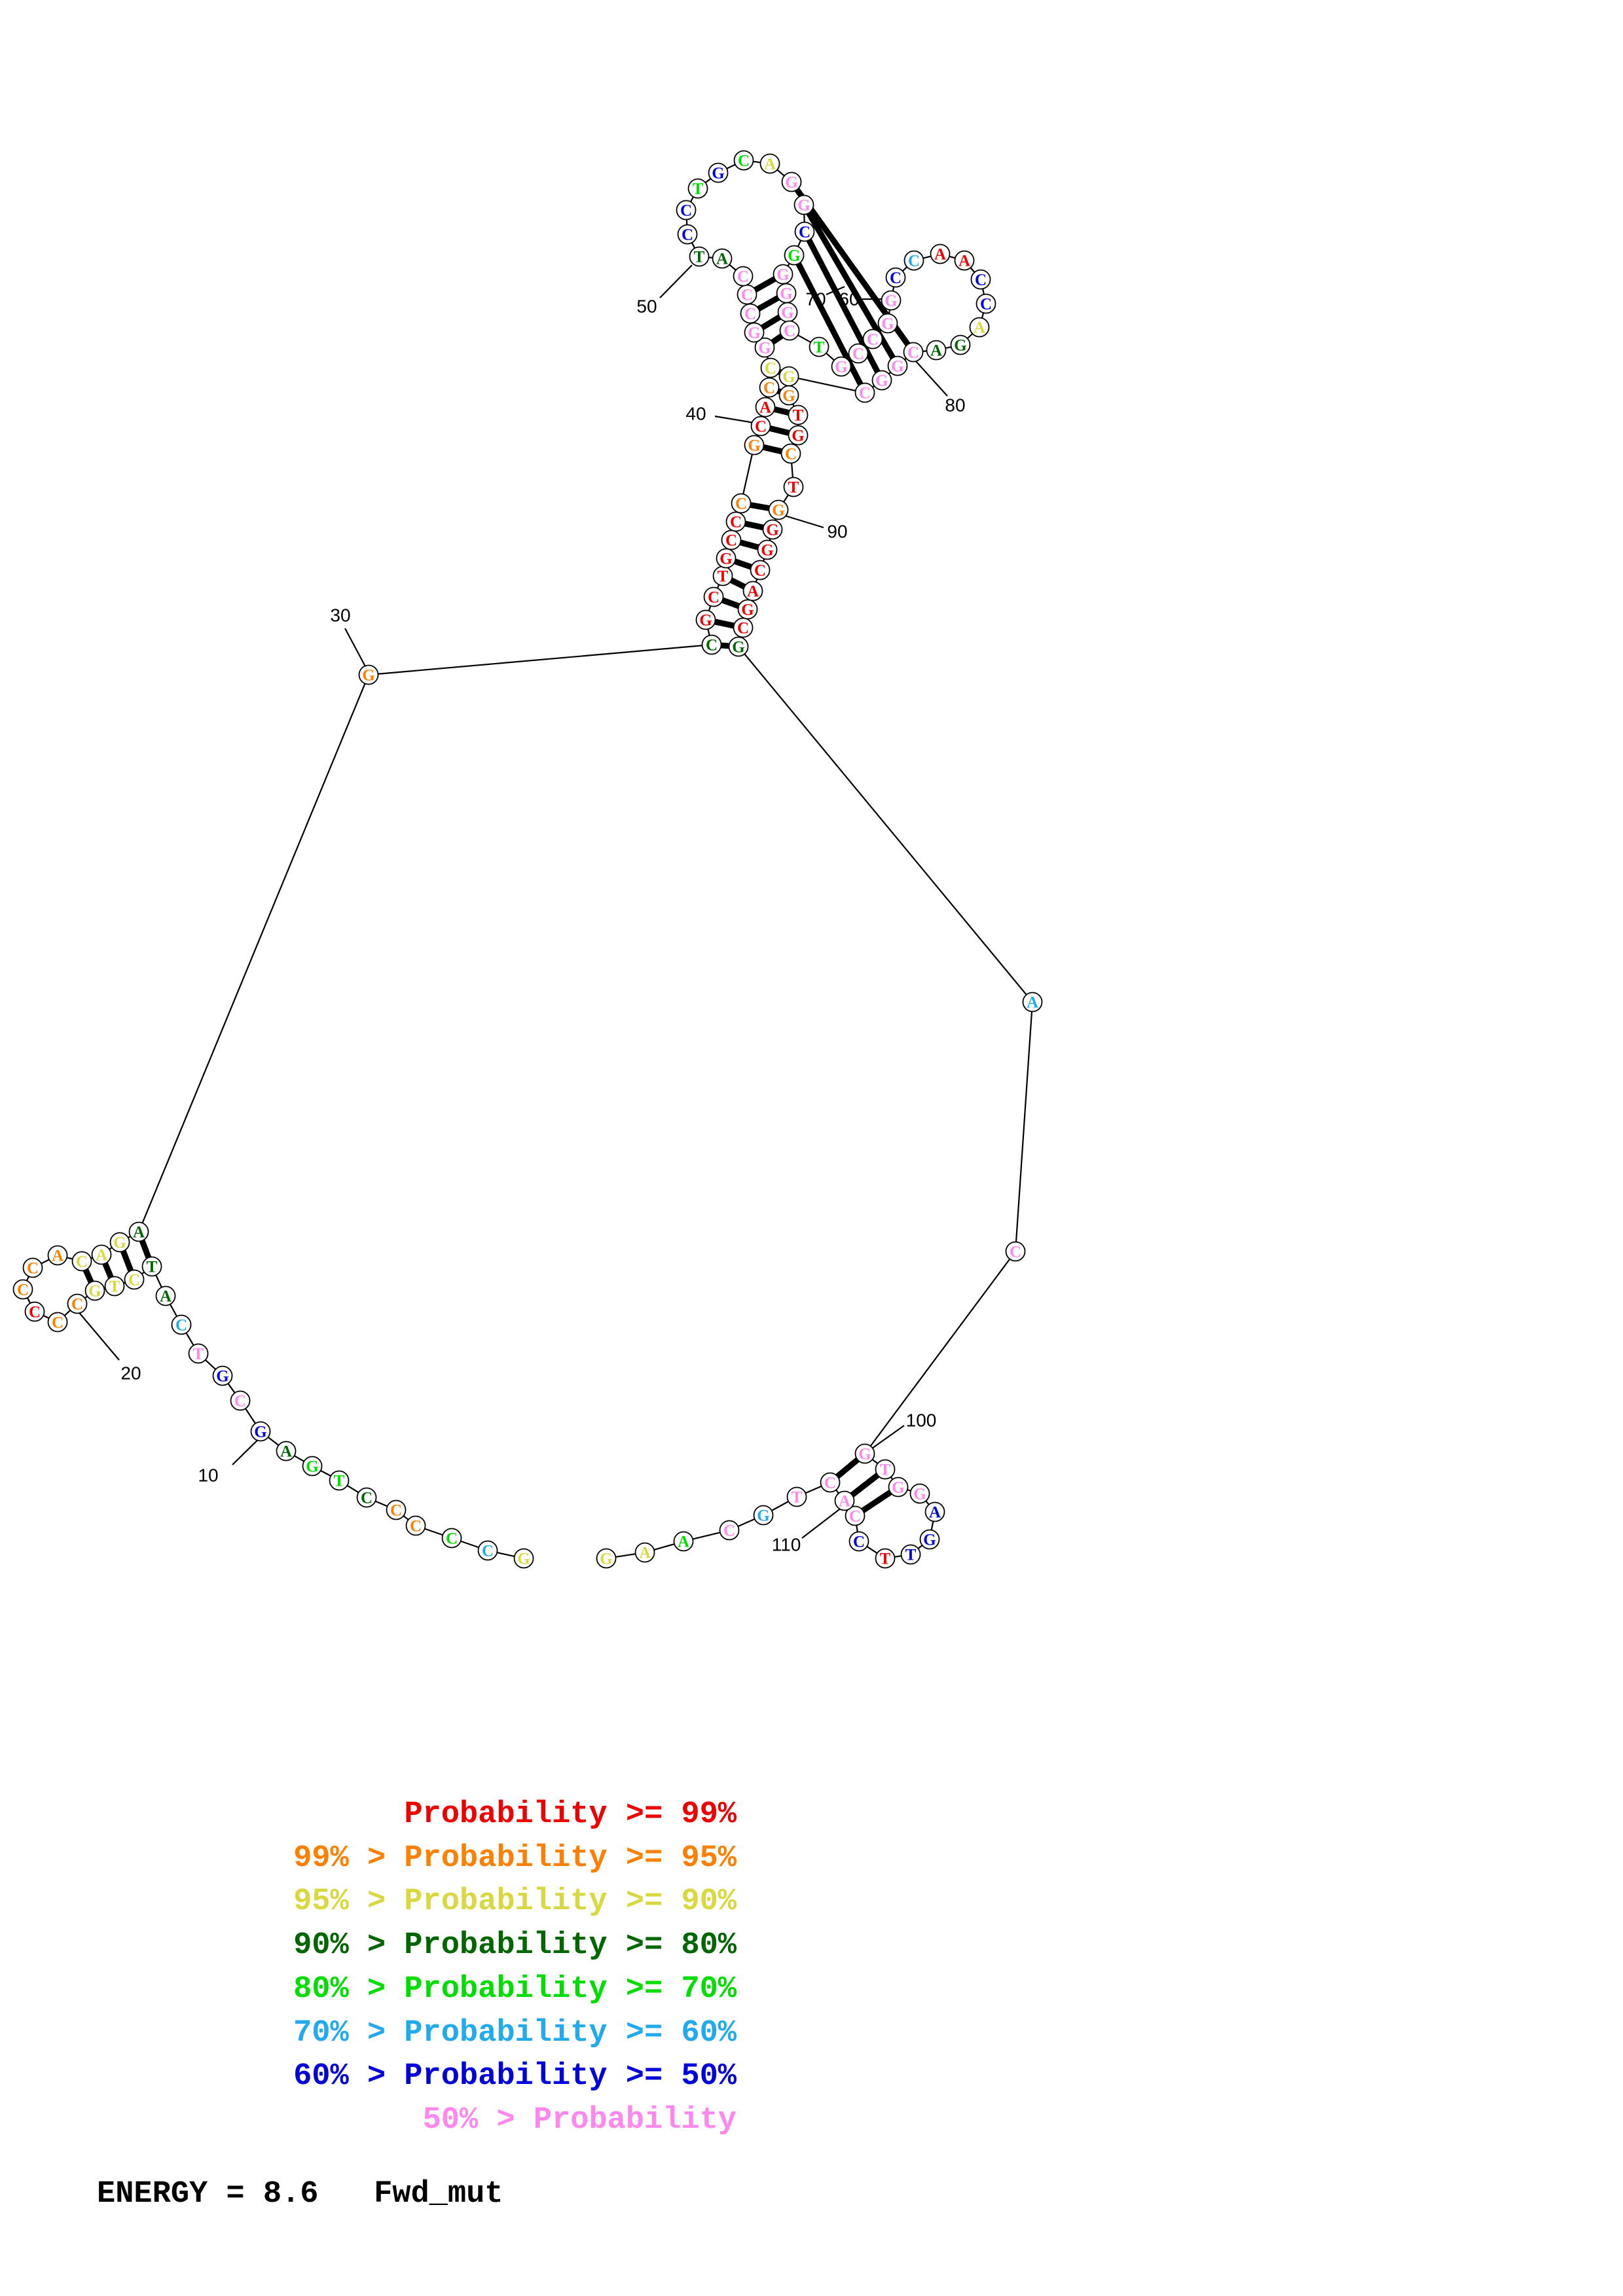 The width and height of the screenshot is (1623, 2296). I want to click on legend-row-0: Probability >= 99%, so click(570, 1814).